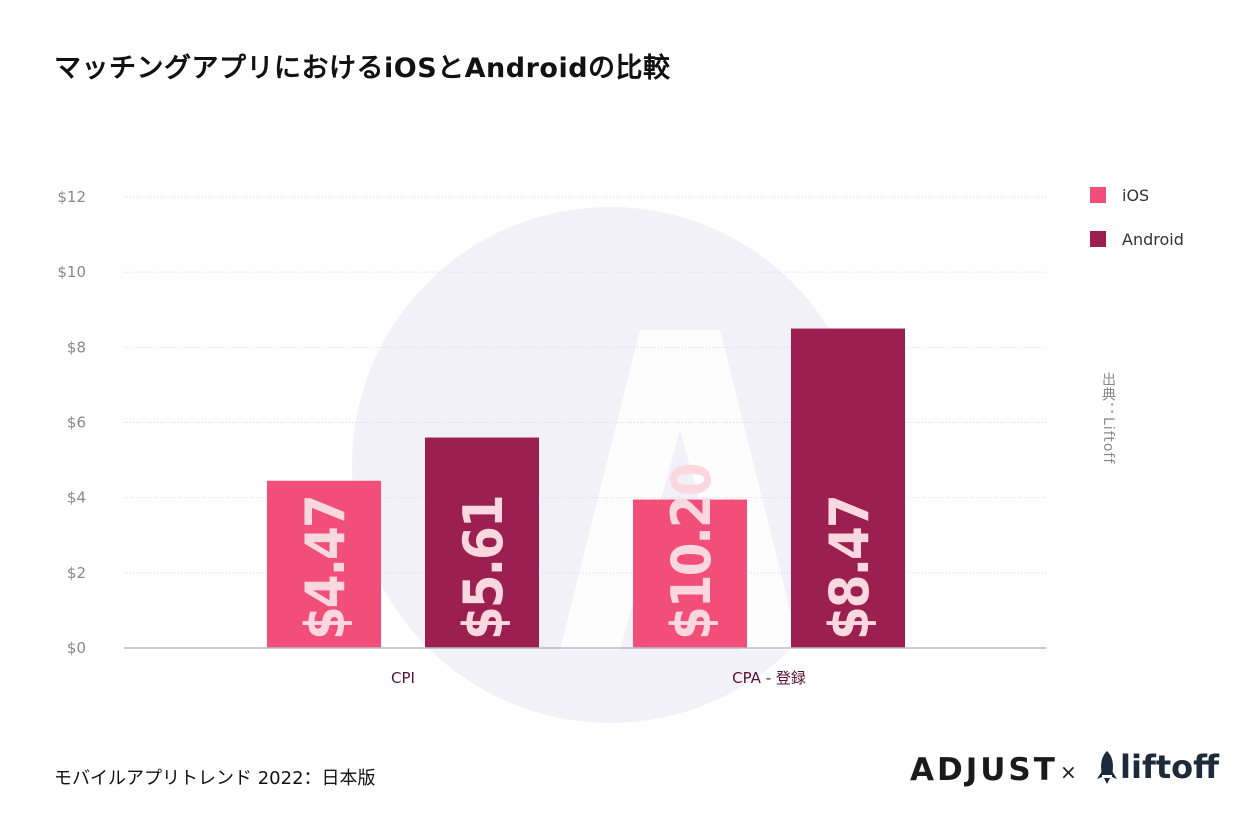 Image resolution: width=1254 pixels, height=836 pixels. Describe the element at coordinates (76, 423) in the screenshot. I see `y-tick-label: $6` at that location.